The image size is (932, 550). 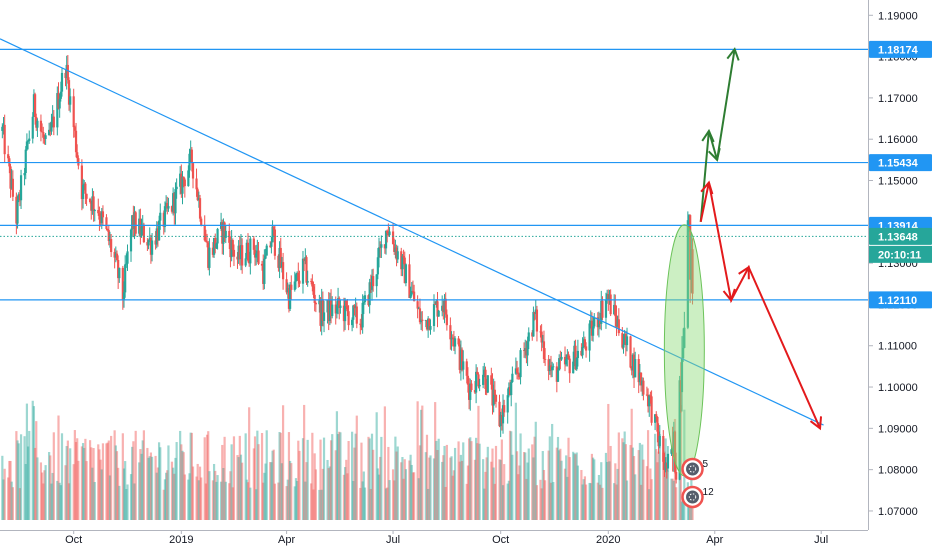 I want to click on event-badge: 12, so click(x=698, y=497).